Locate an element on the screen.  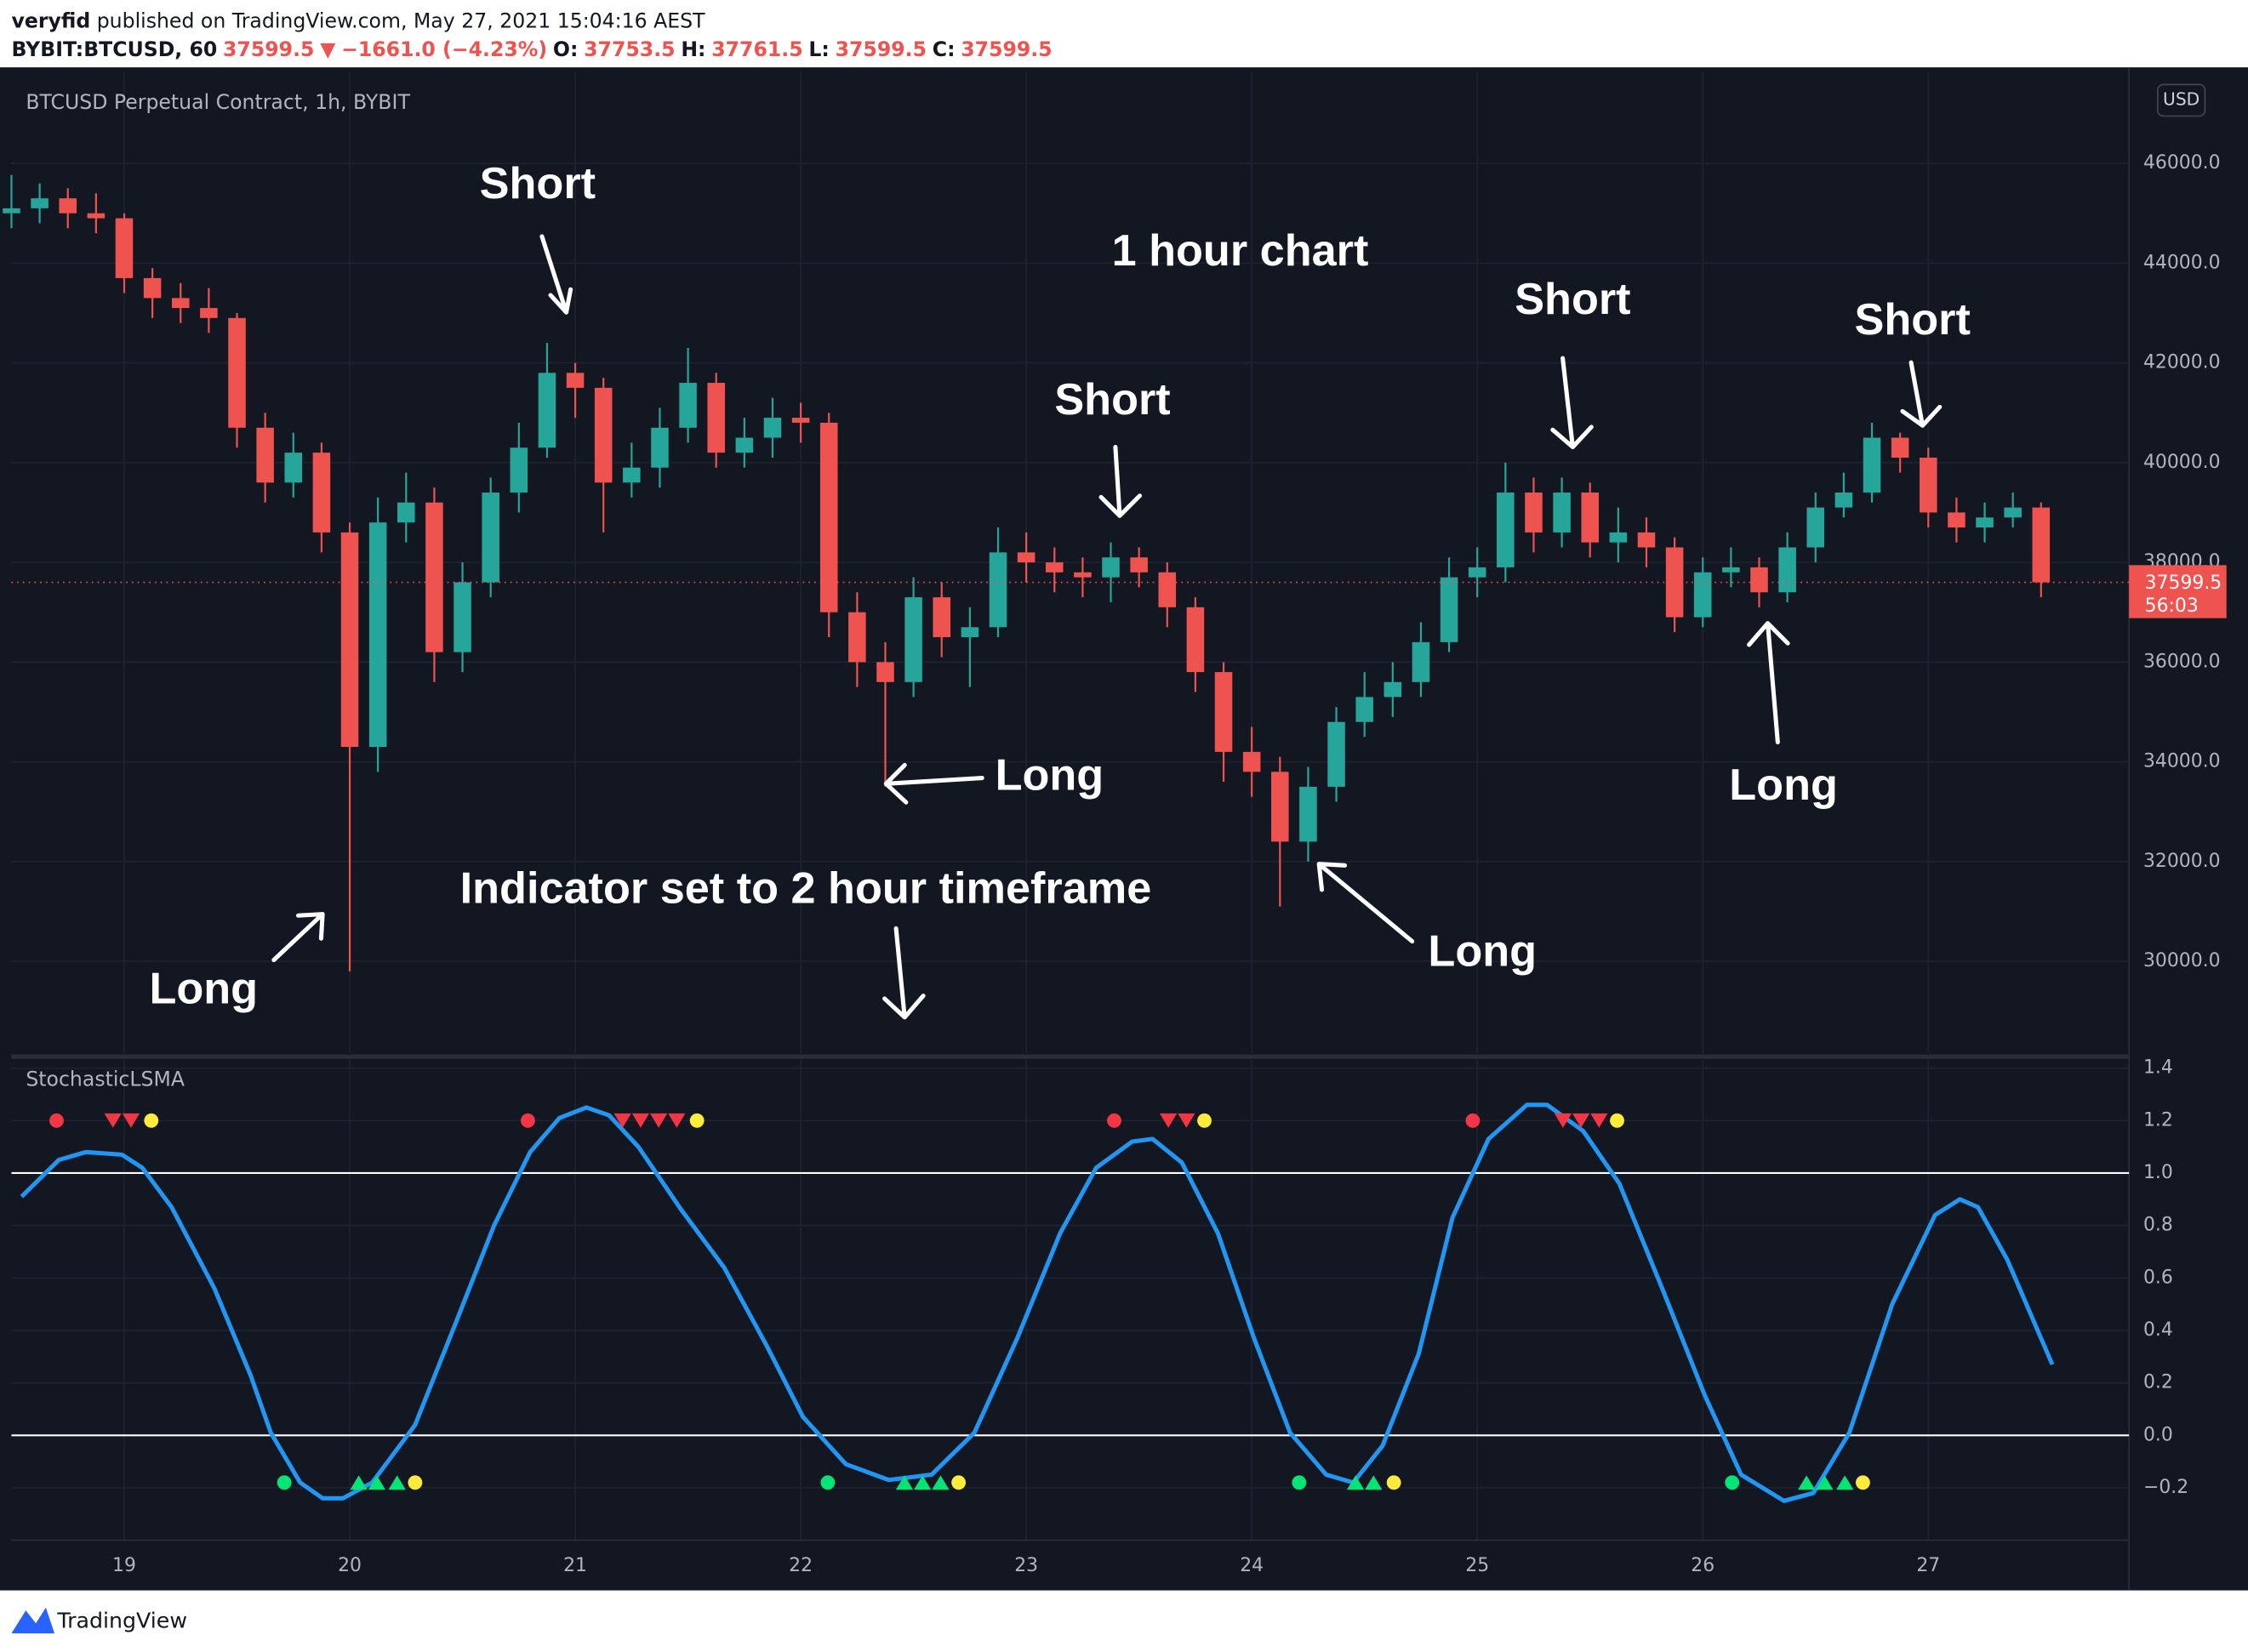
y-tick-label: 30000.0 is located at coordinates (2182, 960).